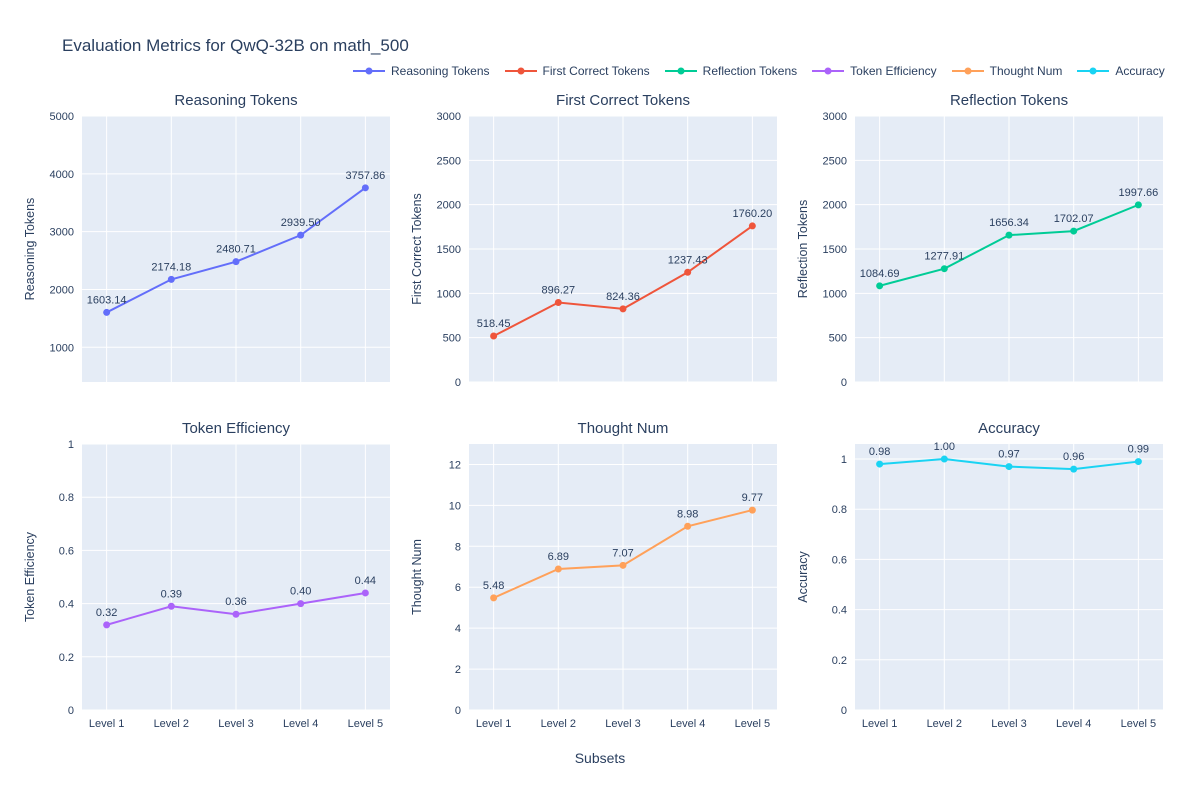 The height and width of the screenshot is (800, 1200). What do you see at coordinates (879, 724) in the screenshot?
I see `x-tick-label: Level 1` at bounding box center [879, 724].